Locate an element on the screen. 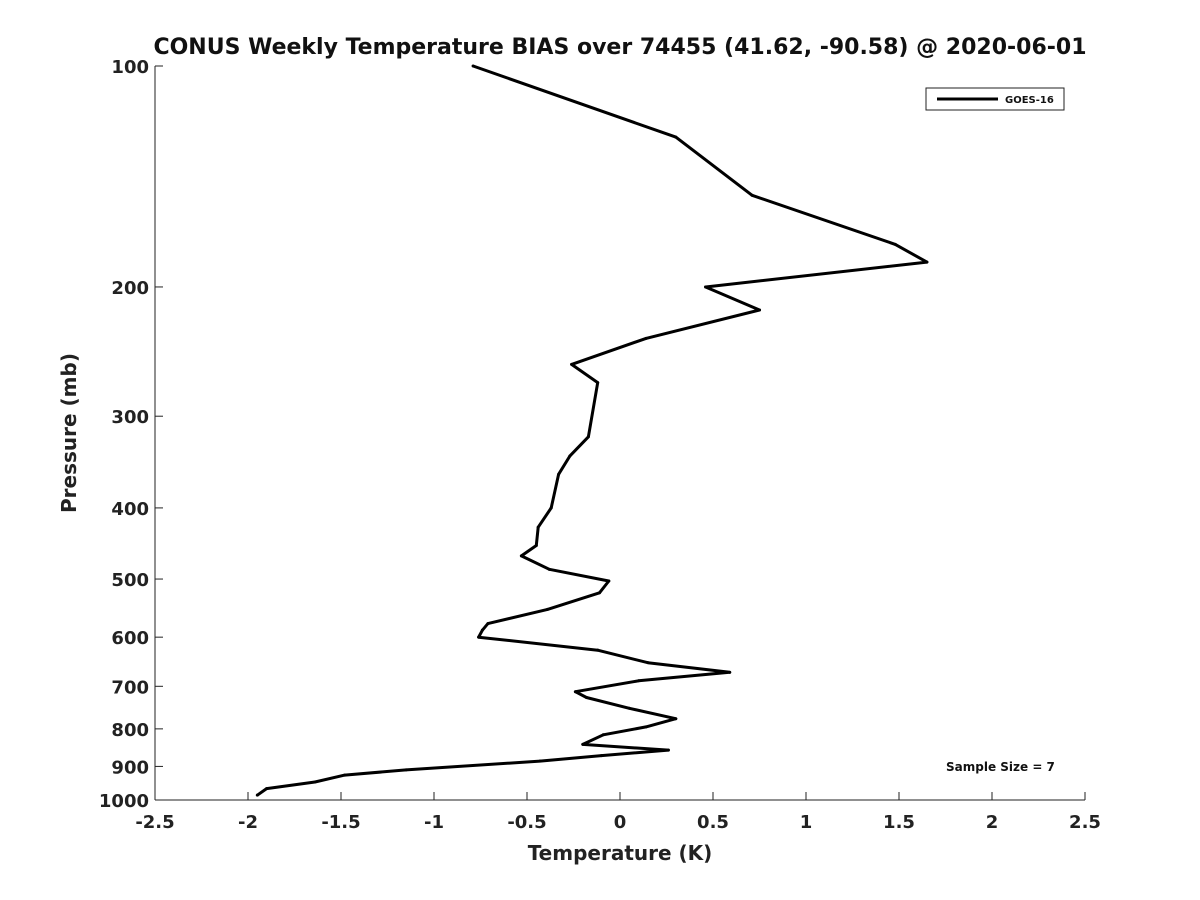 This screenshot has height=900, width=1200. y-tick-label: 300 is located at coordinates (130, 417).